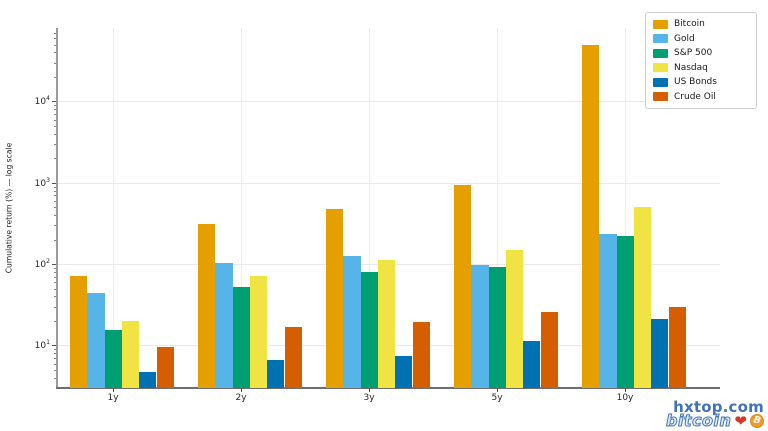 The height and width of the screenshot is (431, 768). Describe the element at coordinates (79, 331) in the screenshot. I see `bar-bitcoin-1y` at that location.